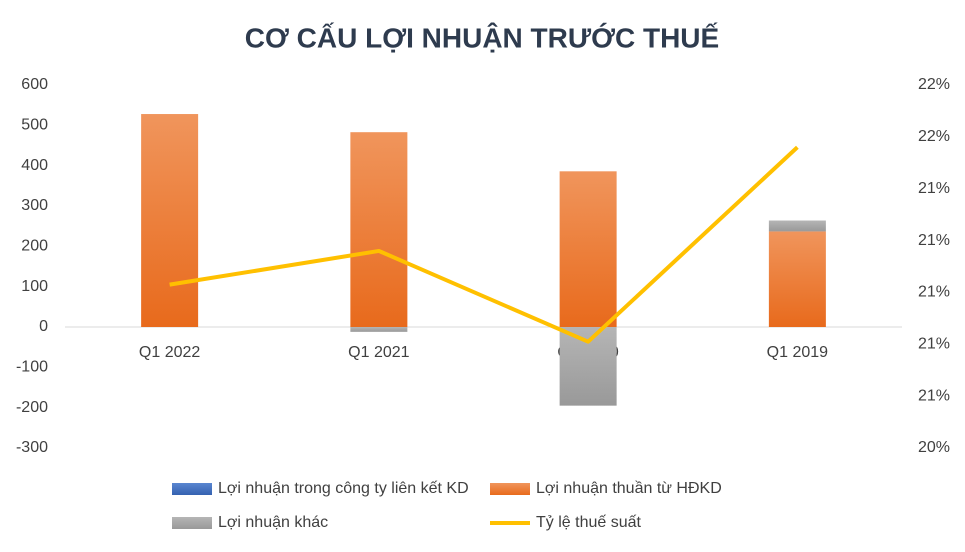  Describe the element at coordinates (32, 407) in the screenshot. I see `y-tick-label: -200` at that location.